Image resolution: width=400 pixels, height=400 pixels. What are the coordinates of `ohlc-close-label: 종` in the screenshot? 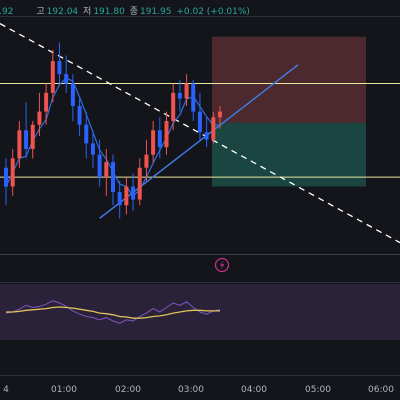 It's located at (133, 12).